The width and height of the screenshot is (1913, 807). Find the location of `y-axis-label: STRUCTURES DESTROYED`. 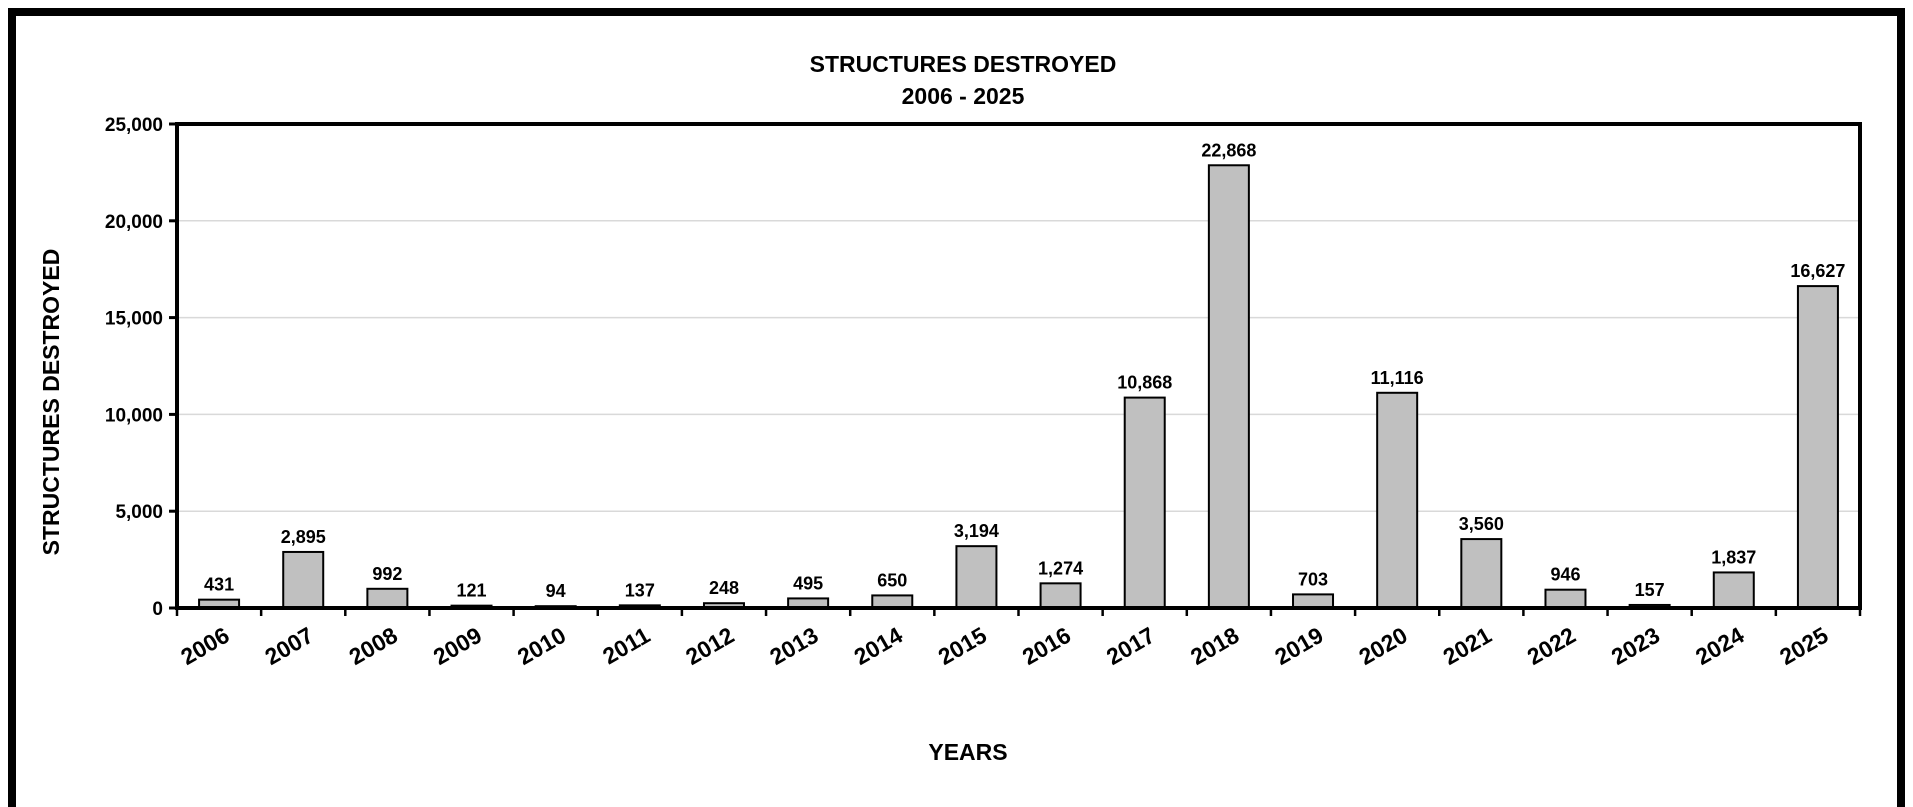

y-axis-label: STRUCTURES DESTROYED is located at coordinates (51, 402).